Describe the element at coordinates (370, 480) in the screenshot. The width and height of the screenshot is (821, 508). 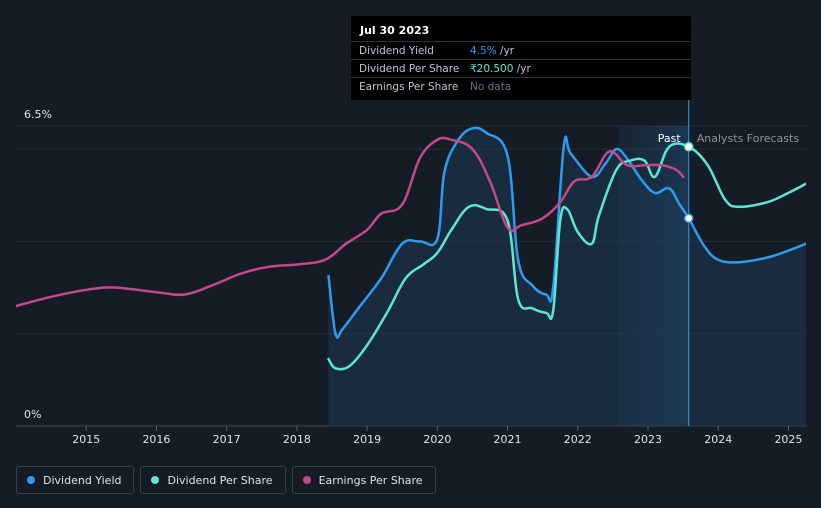
I see `legend-label: Earnings Per Share` at that location.